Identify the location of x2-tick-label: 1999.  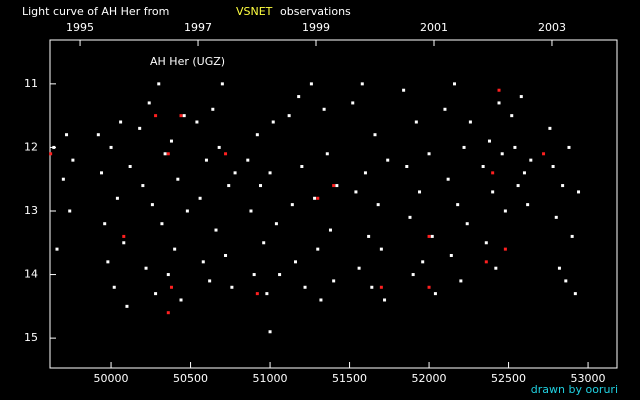
(316, 27).